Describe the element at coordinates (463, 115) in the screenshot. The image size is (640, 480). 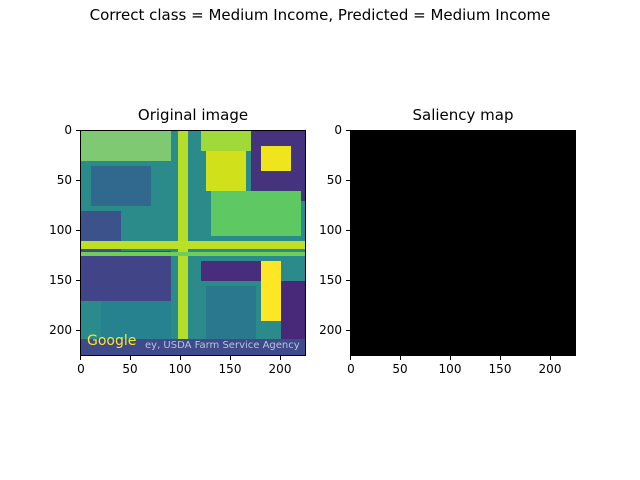
I see `saliency-map-title: Saliency map` at that location.